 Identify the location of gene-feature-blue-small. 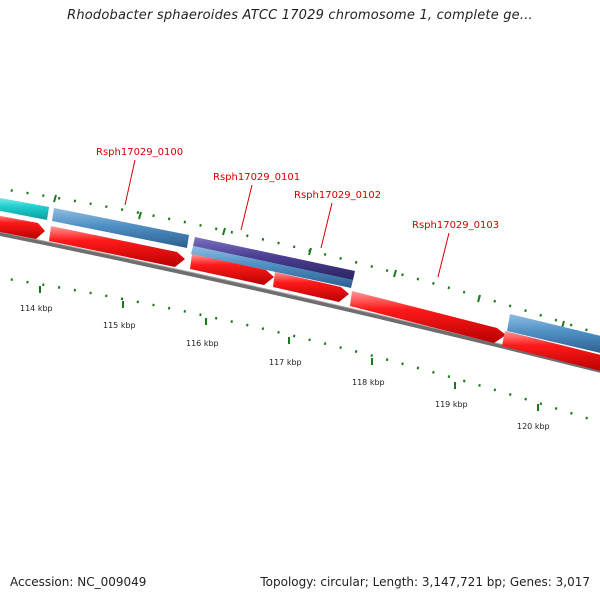
(272, 267).